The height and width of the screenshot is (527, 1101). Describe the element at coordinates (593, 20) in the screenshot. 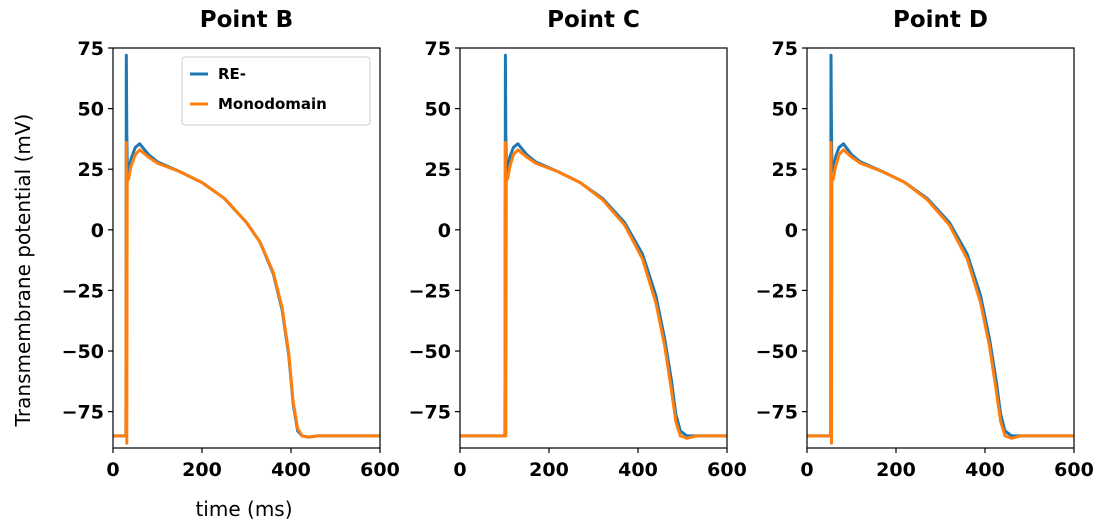

I see `panel-title: Point C` at that location.